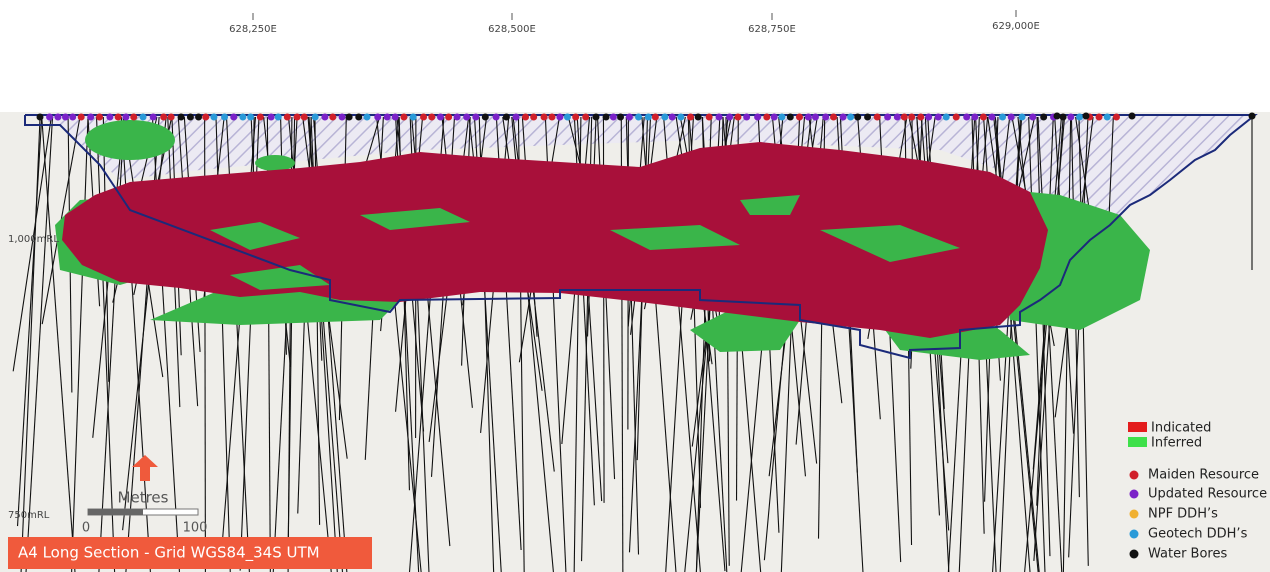 This screenshot has width=1270, height=572. I want to click on caption-box, so click(190, 553).